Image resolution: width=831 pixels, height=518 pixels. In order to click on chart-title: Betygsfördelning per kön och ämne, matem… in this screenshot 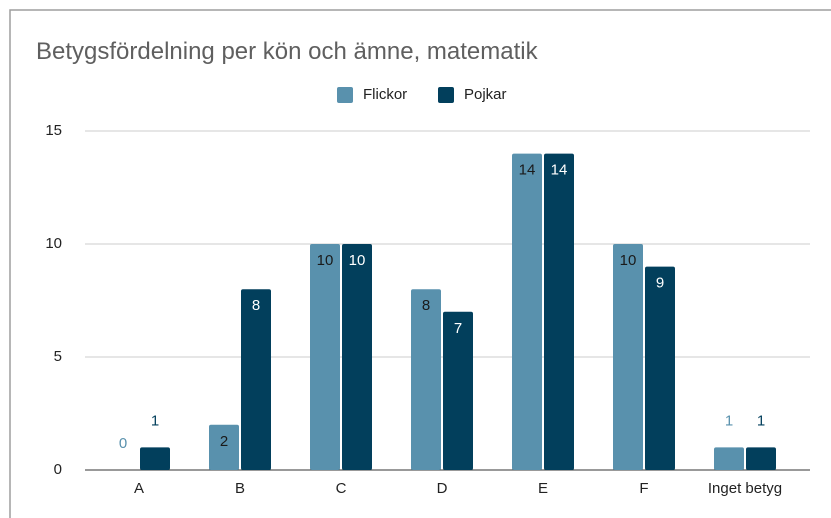, I will do `click(287, 51)`.